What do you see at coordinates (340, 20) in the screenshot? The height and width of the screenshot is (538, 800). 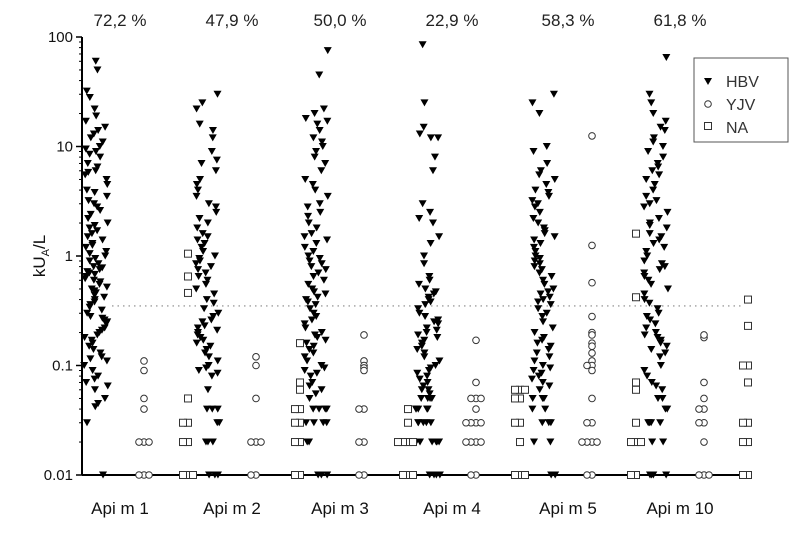 I see `percent-label: 50,0 %` at bounding box center [340, 20].